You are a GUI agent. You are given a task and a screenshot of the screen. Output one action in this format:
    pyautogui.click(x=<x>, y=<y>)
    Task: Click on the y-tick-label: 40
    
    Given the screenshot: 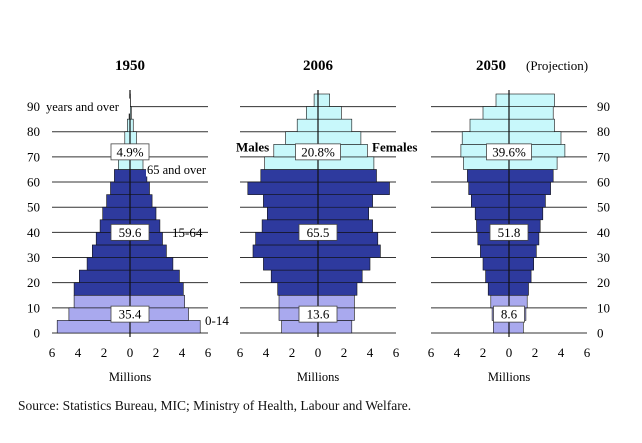 What is the action you would take?
    pyautogui.click(x=603, y=232)
    